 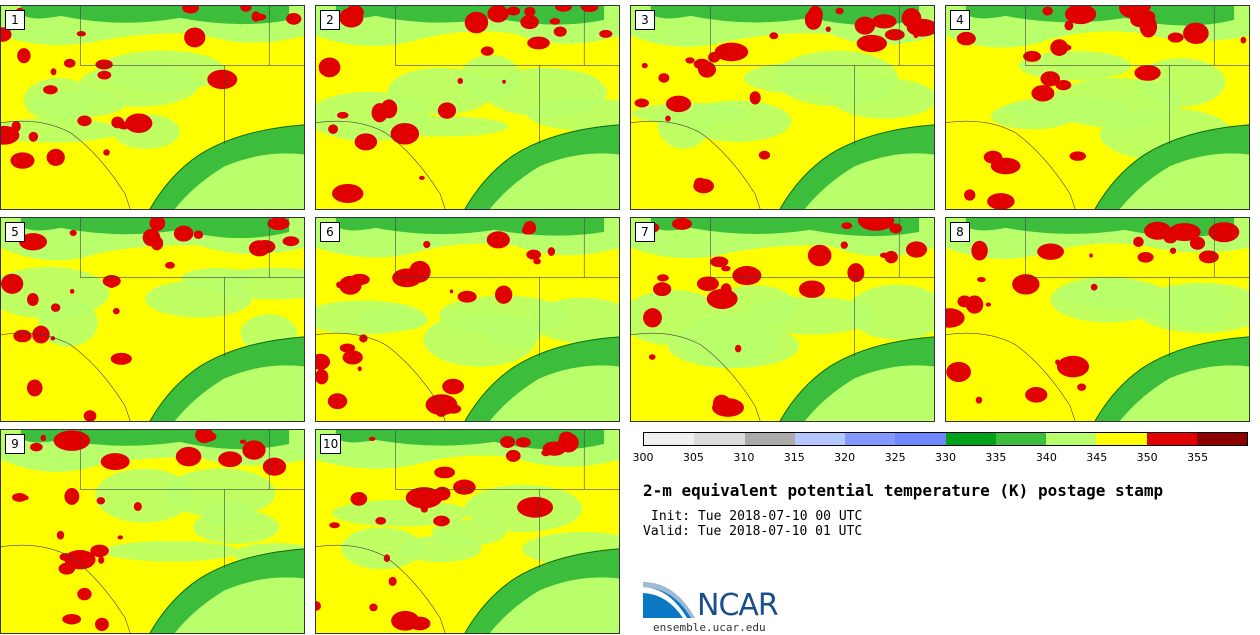 What do you see at coordinates (1097, 457) in the screenshot?
I see `colorbar-tick-label: 345` at bounding box center [1097, 457].